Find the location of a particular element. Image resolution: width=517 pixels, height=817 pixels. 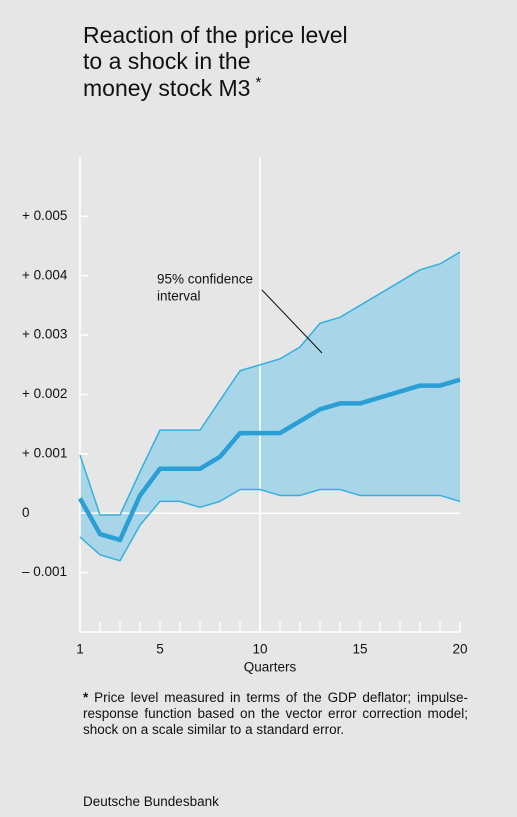

y-tick-label: + 0.001 is located at coordinates (44, 452).